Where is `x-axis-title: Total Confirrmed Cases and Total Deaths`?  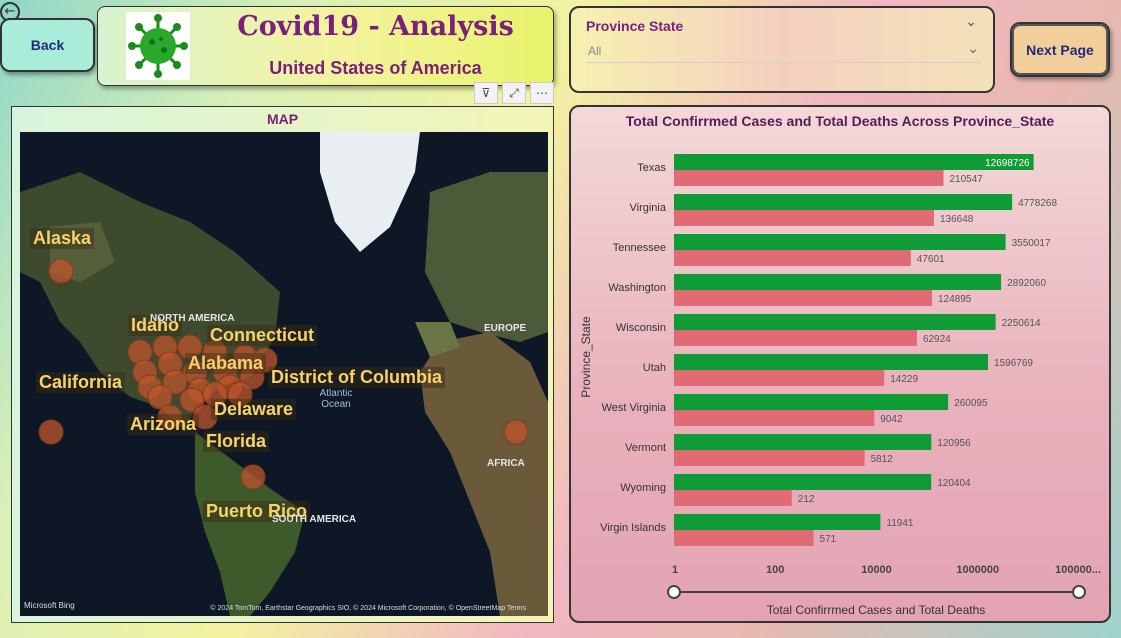
x-axis-title: Total Confirrmed Cases and Total Deaths is located at coordinates (876, 610).